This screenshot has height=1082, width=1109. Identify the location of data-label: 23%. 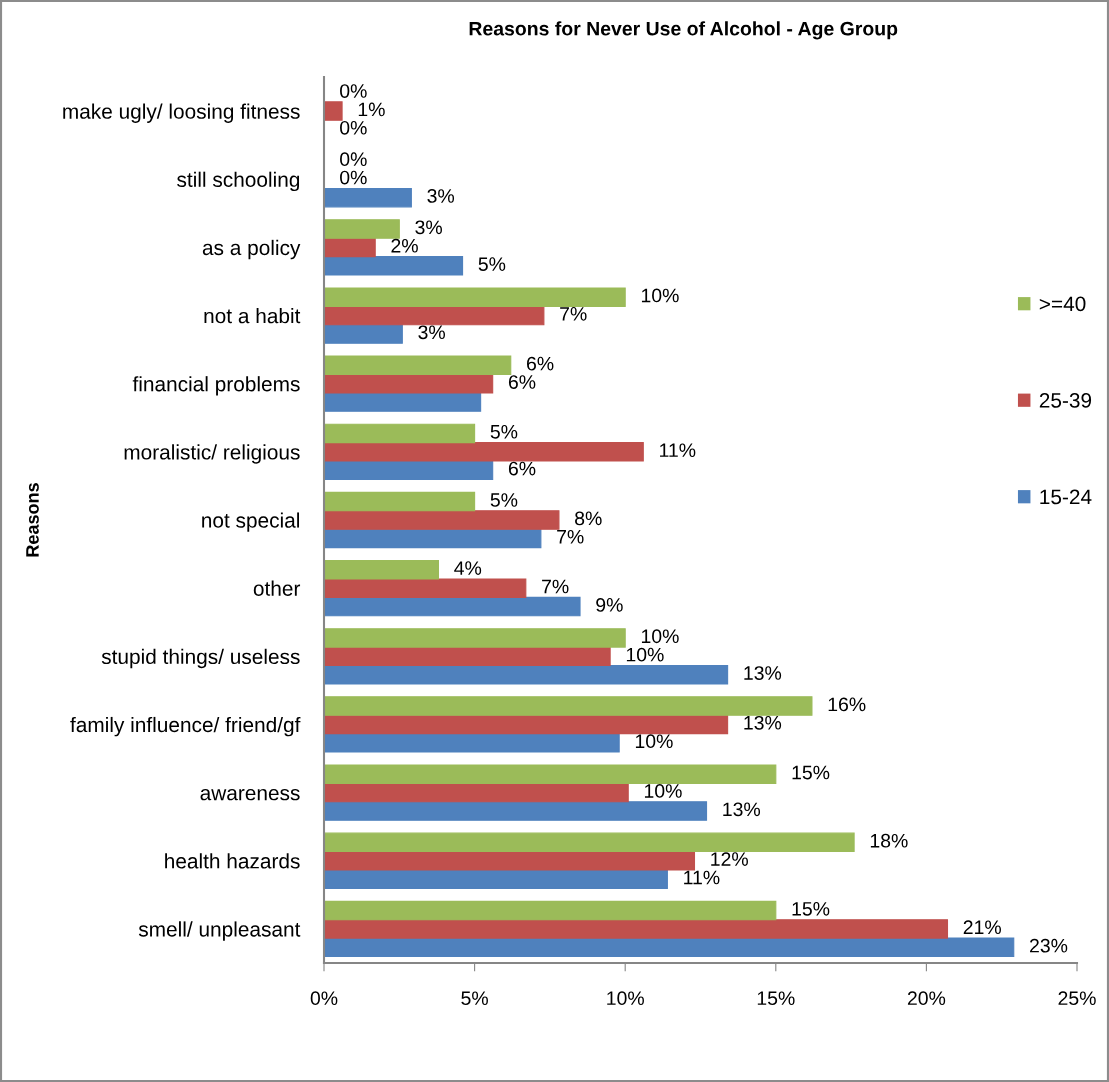
(1049, 945).